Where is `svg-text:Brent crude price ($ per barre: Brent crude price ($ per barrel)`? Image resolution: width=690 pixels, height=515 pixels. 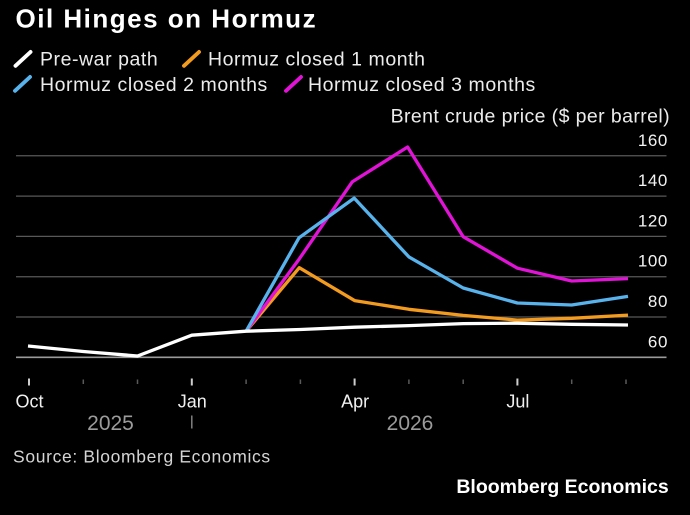 svg-text:Brent crude price ($ per barre: Brent crude price ($ per barrel) is located at coordinates (530, 117).